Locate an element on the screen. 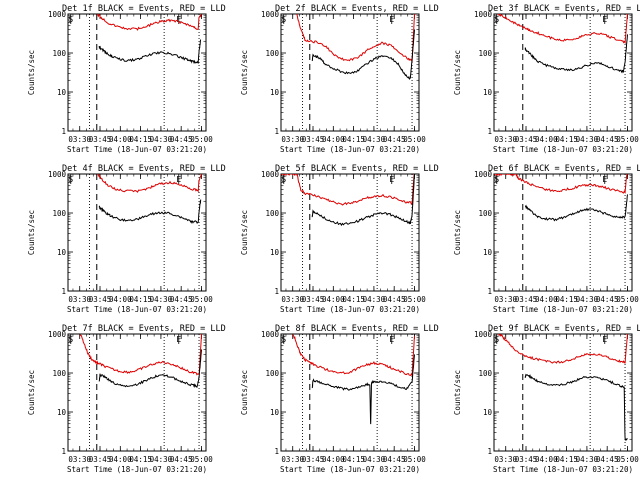  panel-title: Det 6f BLACK = Events, RED = LLD is located at coordinates (564, 169).